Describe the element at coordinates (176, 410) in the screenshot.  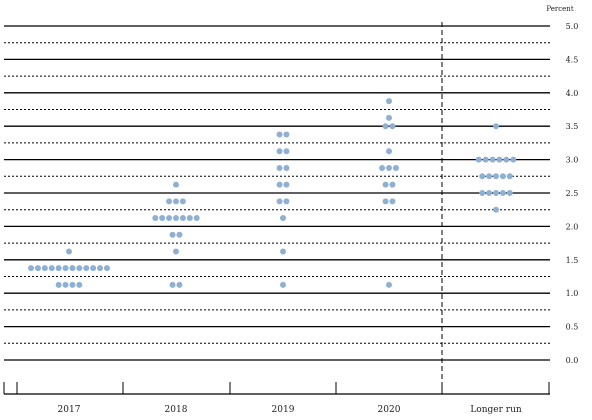
I see `category-label: 2018` at that location.